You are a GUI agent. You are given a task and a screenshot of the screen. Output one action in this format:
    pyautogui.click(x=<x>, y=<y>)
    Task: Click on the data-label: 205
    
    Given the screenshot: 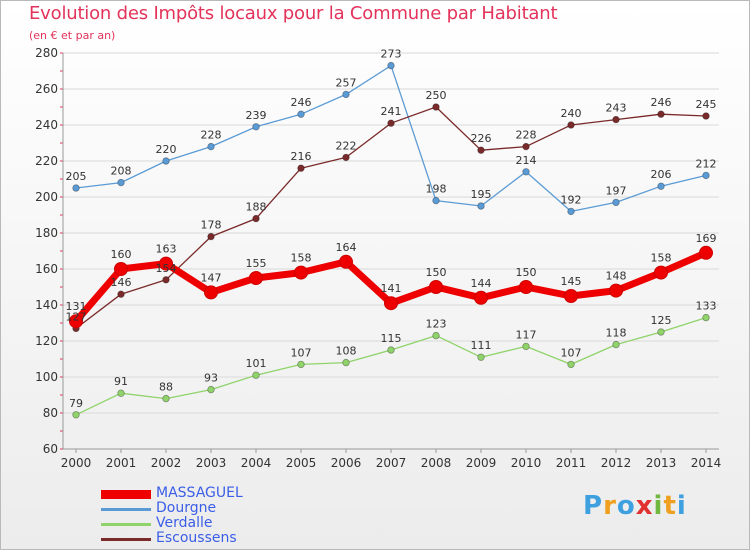 What is the action you would take?
    pyautogui.click(x=76, y=176)
    